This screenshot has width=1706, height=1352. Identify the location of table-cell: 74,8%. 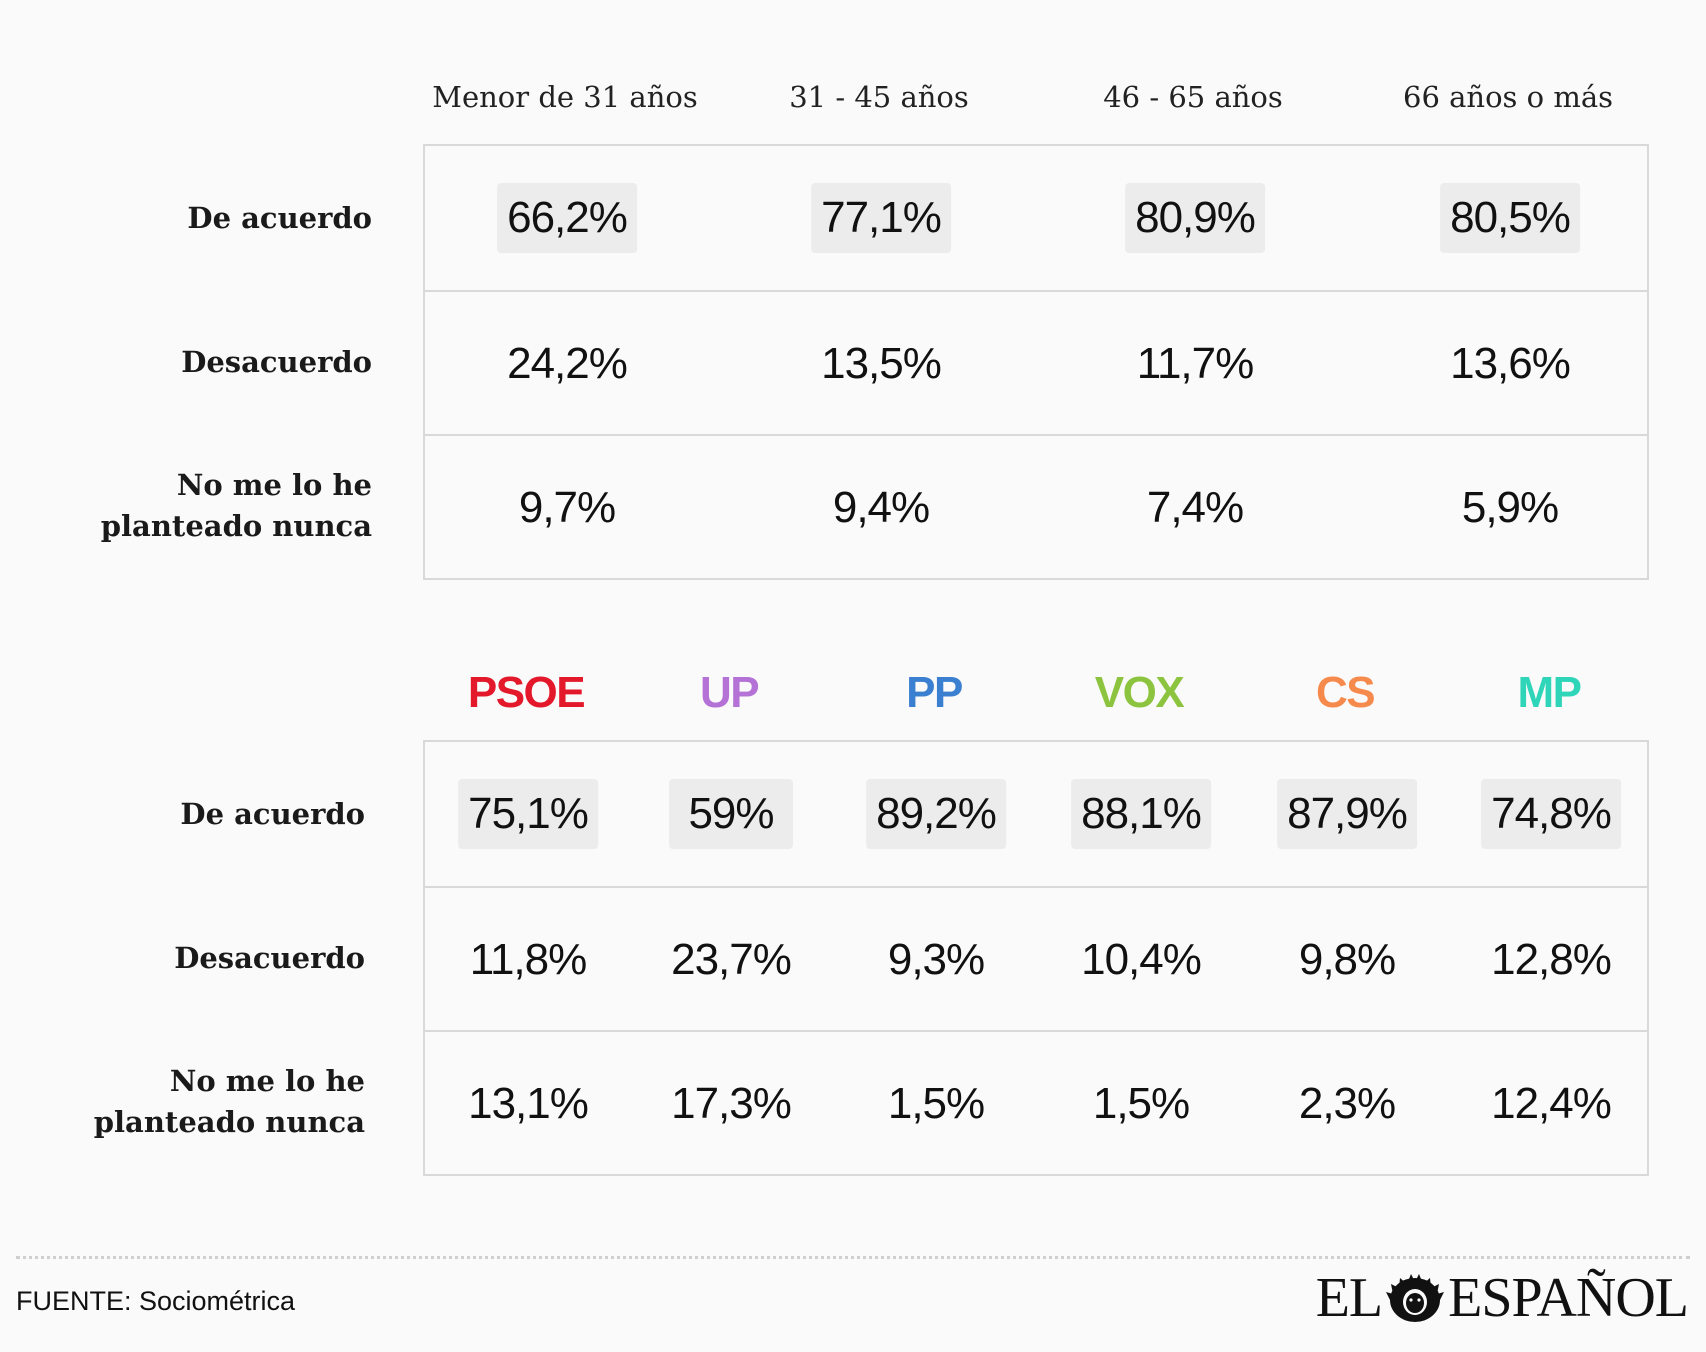
(1551, 814).